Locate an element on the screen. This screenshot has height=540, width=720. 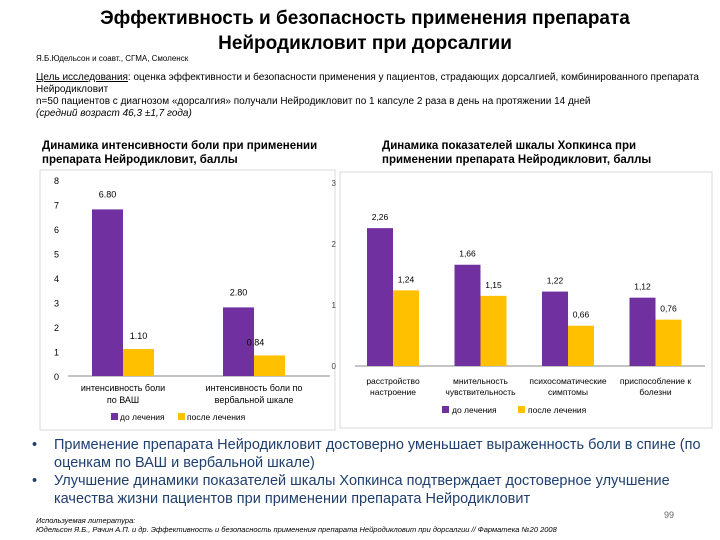
chart1-x-tick: по ВАШ is located at coordinates (123, 400).